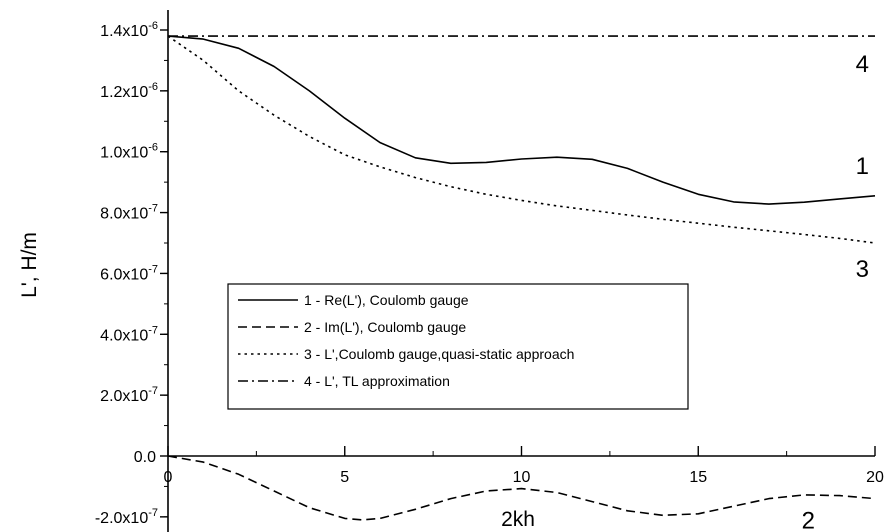  Describe the element at coordinates (808, 520) in the screenshot. I see `curve-number-label-2: 2` at that location.